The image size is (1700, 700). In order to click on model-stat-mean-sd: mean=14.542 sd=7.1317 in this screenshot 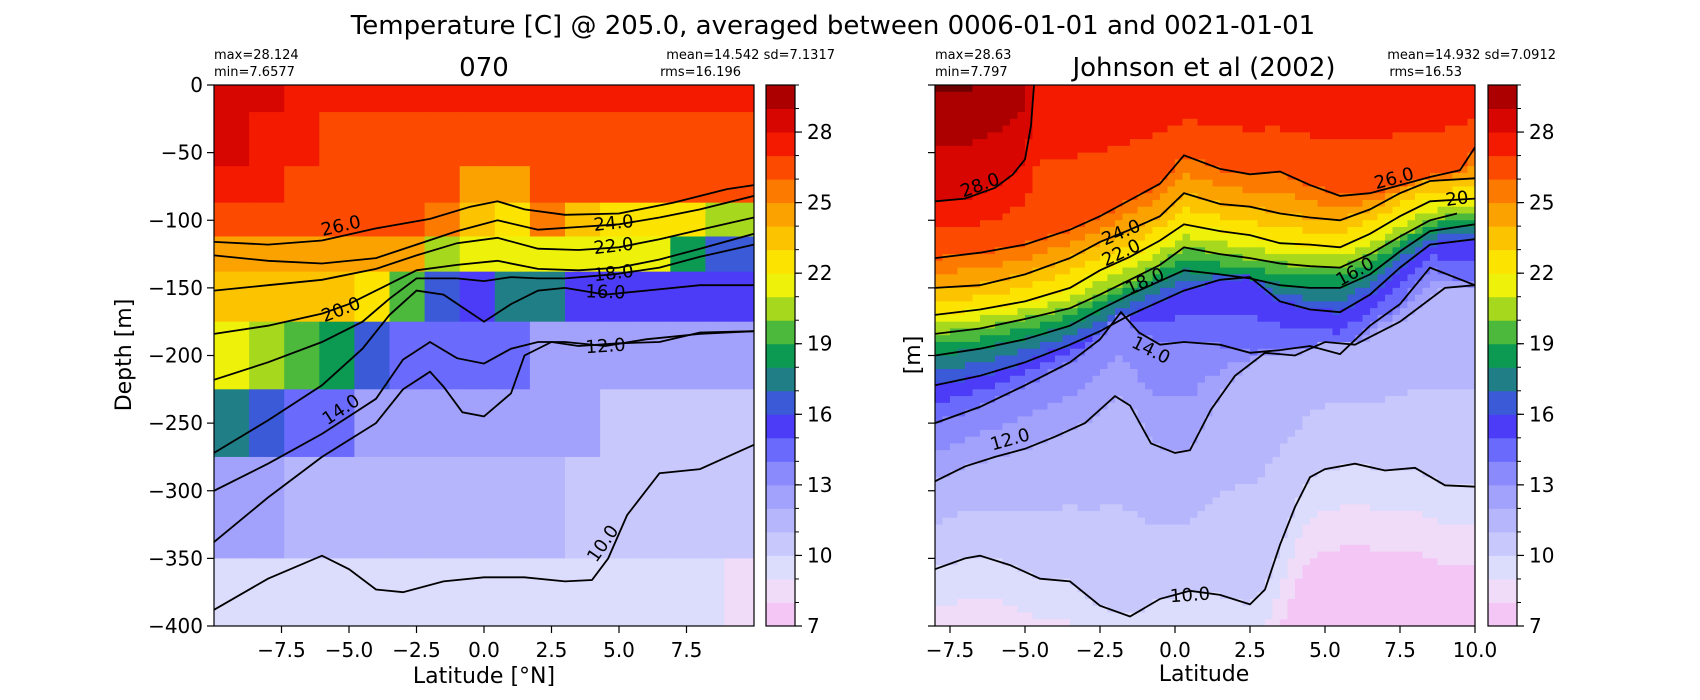, I will do `click(750, 55)`.